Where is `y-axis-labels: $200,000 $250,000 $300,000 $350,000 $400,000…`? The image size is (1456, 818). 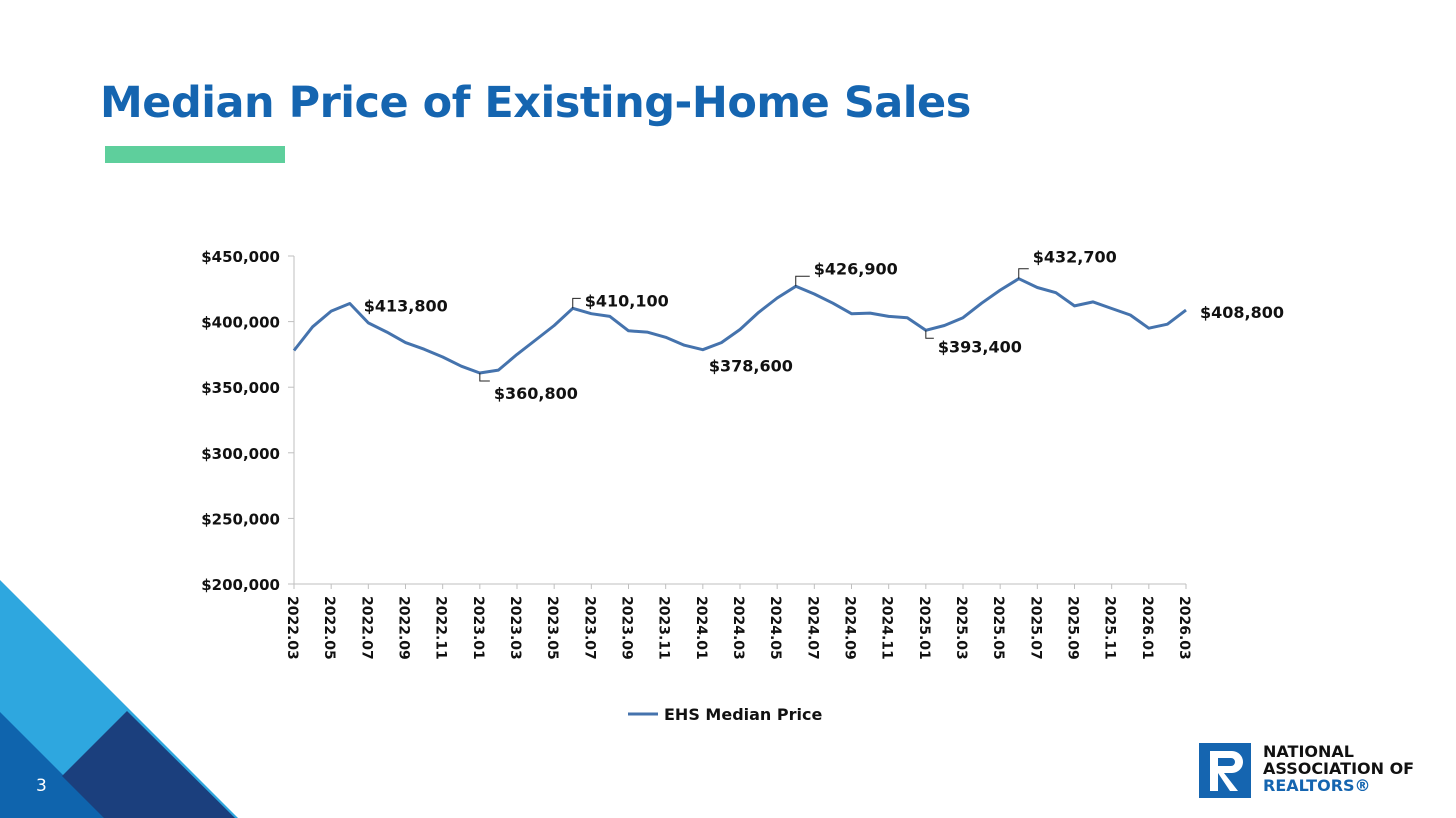
y-axis-labels: $200,000 $250,000 $300,000 $350,000 $400,000… is located at coordinates (240, 421).